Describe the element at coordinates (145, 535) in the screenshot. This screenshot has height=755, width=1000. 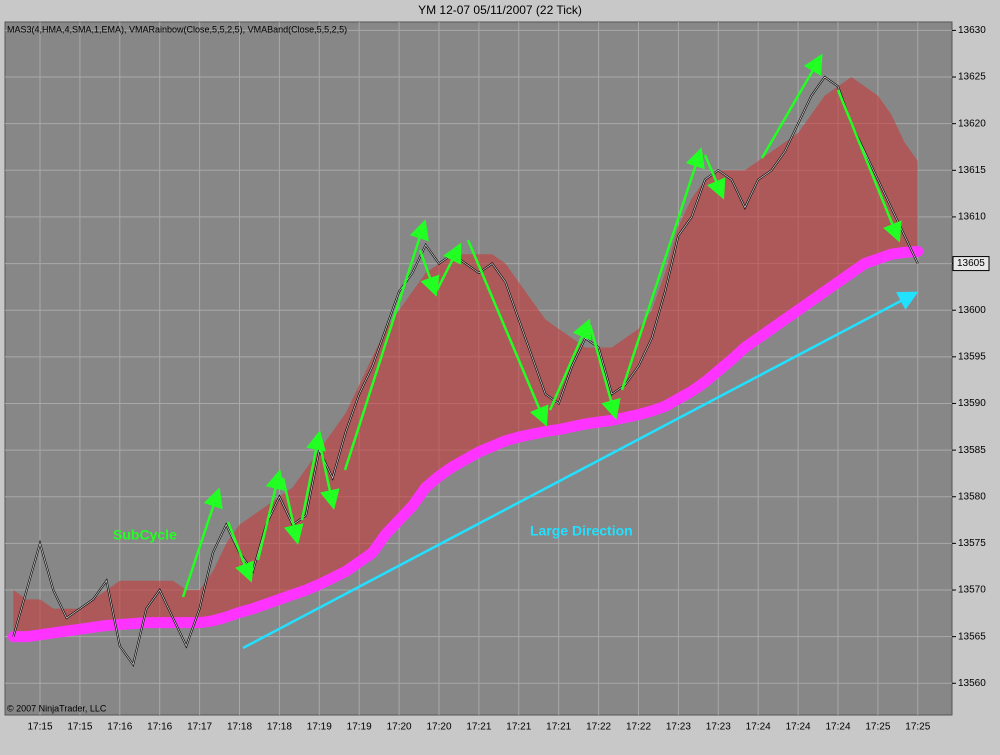
I see `annotation: SubCycle` at that location.